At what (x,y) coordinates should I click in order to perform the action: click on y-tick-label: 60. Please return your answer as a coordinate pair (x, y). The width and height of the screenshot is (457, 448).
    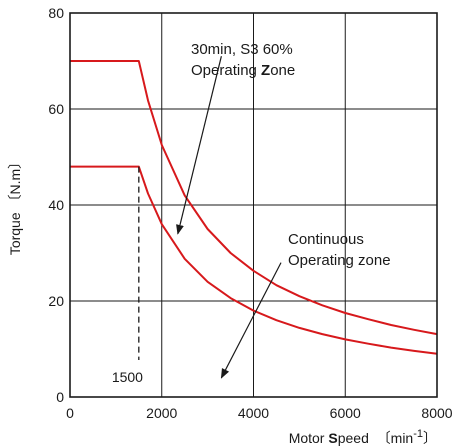
    Looking at the image, I should click on (56, 109).